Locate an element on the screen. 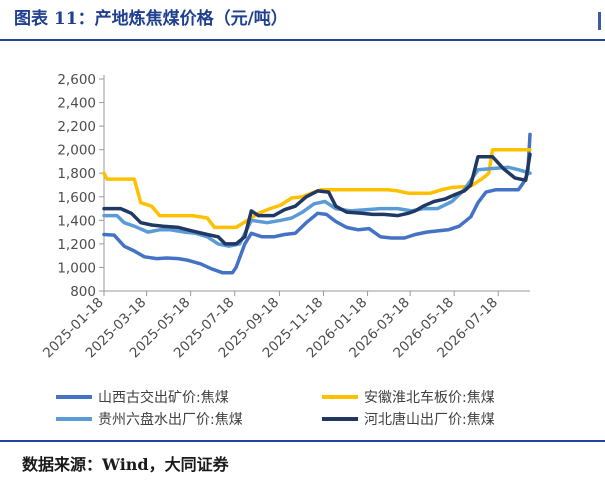 The image size is (605, 485). chart-title: 图表 11：产地炼焦煤价格（元/吨） is located at coordinates (151, 19).